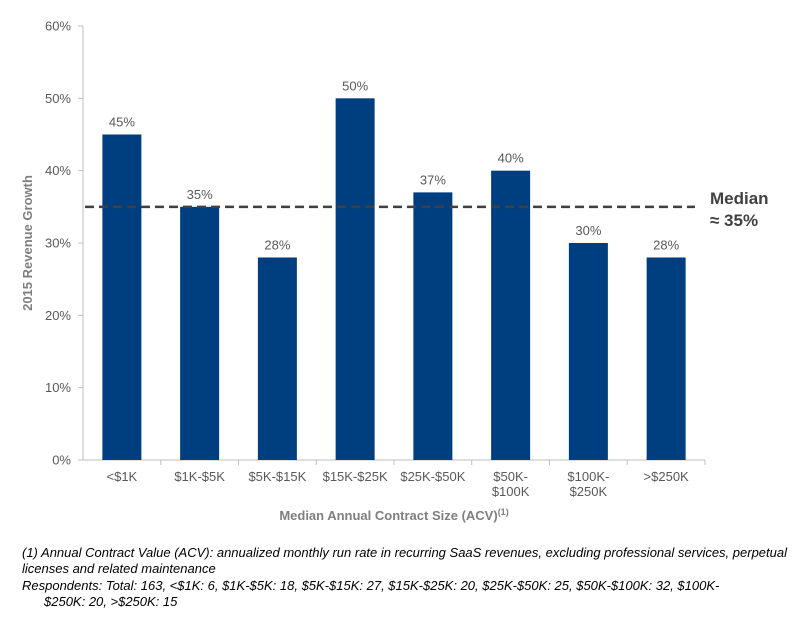  Describe the element at coordinates (27, 243) in the screenshot. I see `y-axis-title: 2015 Revenue Growth` at that location.